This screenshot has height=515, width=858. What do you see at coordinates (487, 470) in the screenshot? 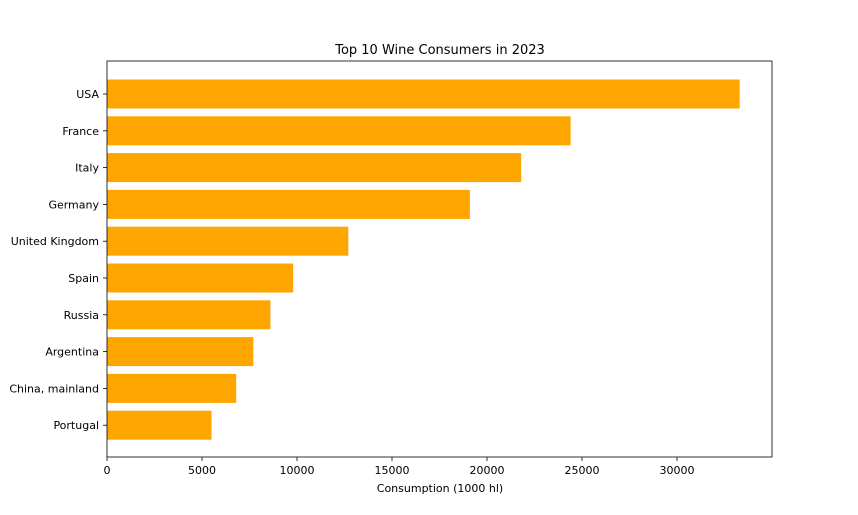
I see `x-tick-label: 20000` at bounding box center [487, 470].